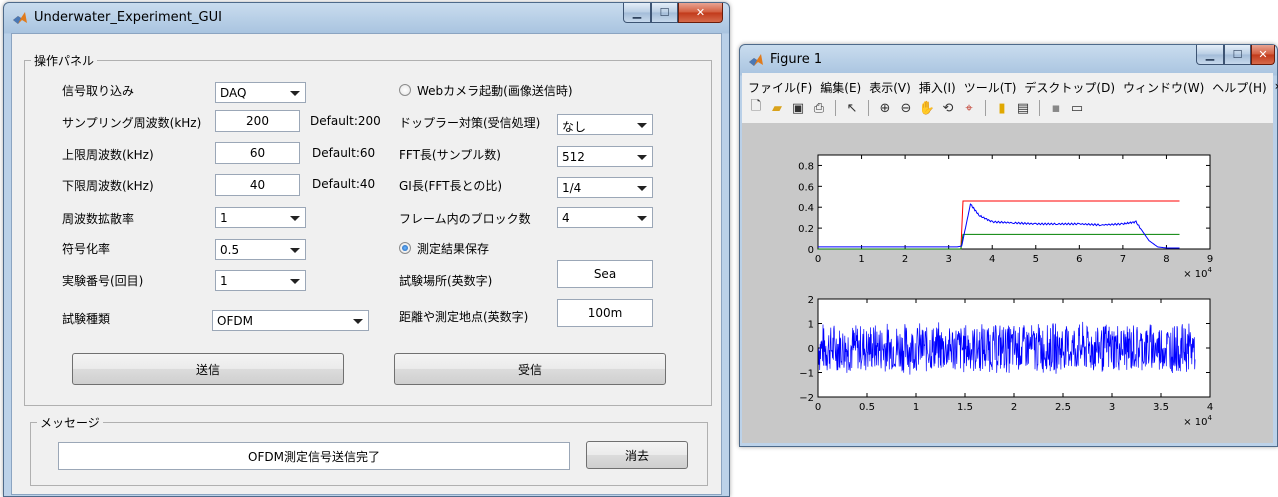 The width and height of the screenshot is (1278, 497). Describe the element at coordinates (260, 280) in the screenshot. I see `experiment-number-select: 1` at that location.